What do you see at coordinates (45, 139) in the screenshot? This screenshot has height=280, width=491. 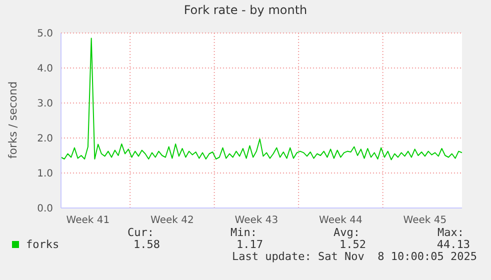 I see `y-tick-label: 2.0` at bounding box center [45, 139].